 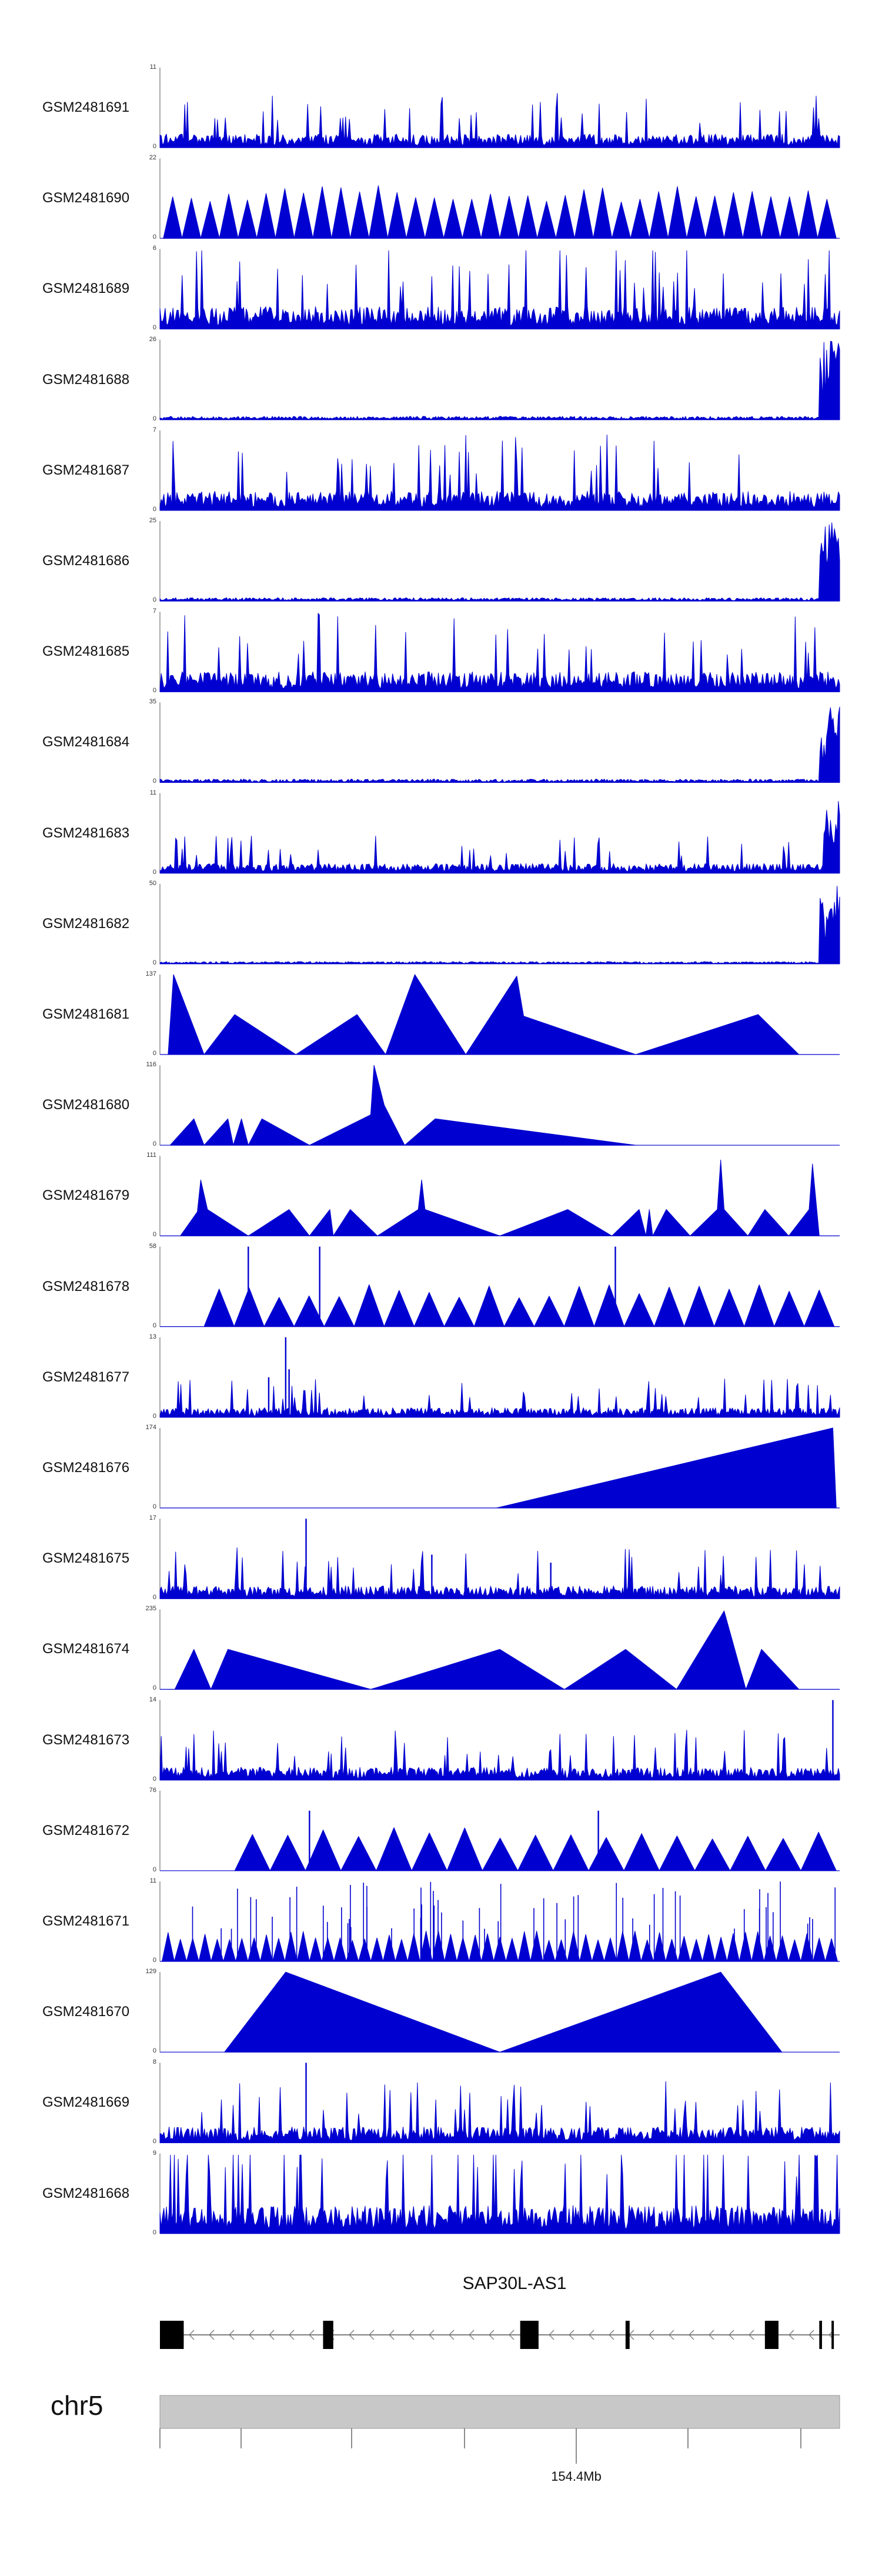 I want to click on track-label: GSM2481689, so click(x=86, y=289).